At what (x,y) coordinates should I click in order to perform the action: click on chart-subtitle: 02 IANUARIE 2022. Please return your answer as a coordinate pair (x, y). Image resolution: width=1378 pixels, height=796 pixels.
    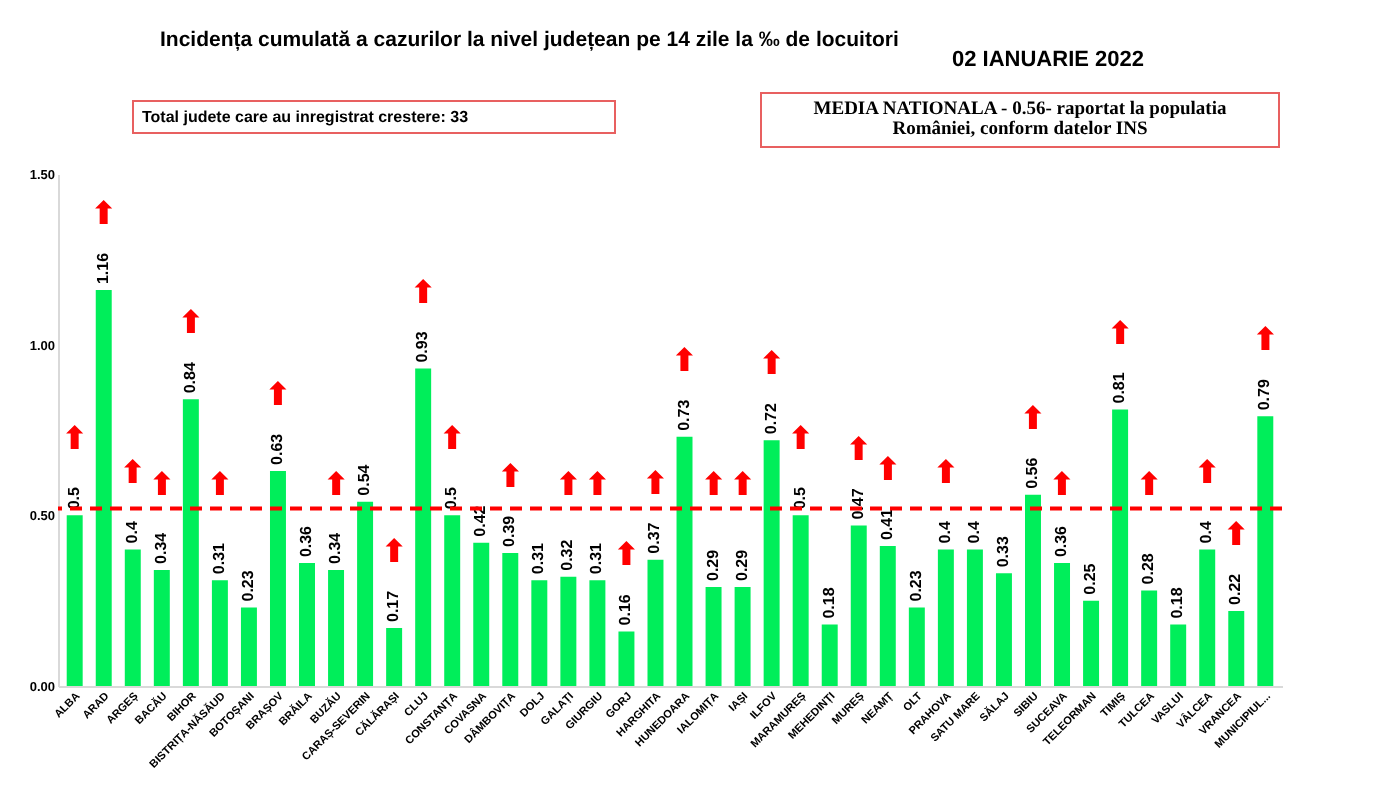
    Looking at the image, I should click on (1048, 60).